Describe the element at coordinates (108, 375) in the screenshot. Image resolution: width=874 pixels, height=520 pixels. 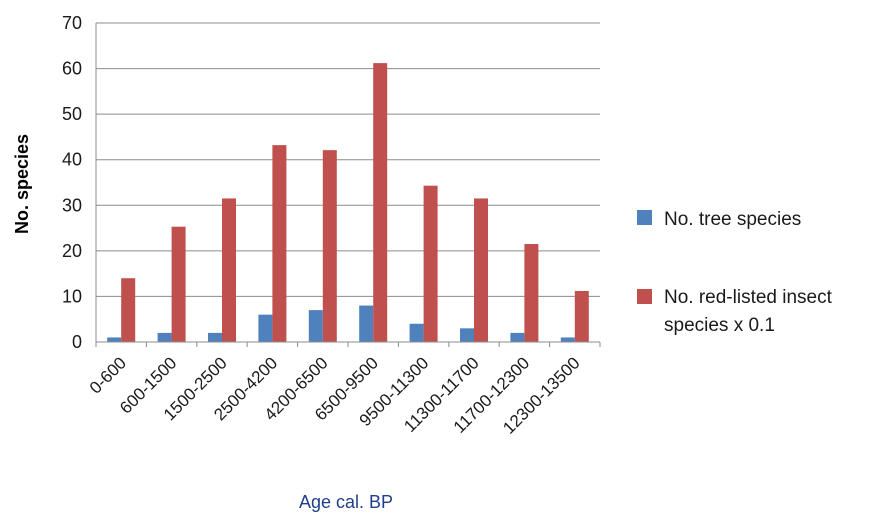
I see `x-tick-label: 0-600` at that location.